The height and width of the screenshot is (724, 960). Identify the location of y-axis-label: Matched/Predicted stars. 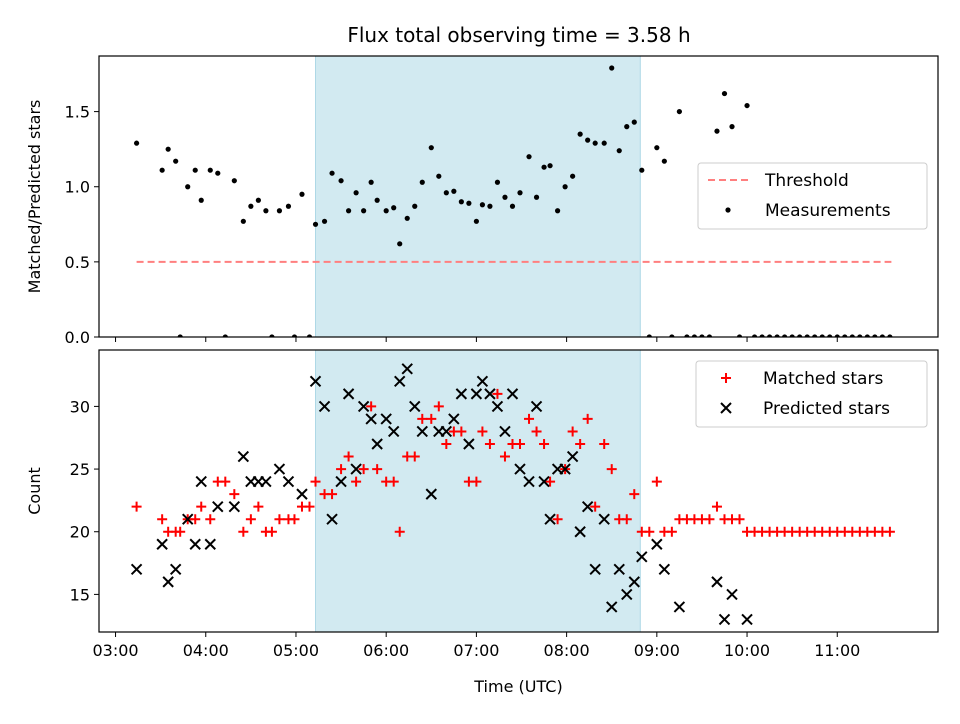
(34, 197).